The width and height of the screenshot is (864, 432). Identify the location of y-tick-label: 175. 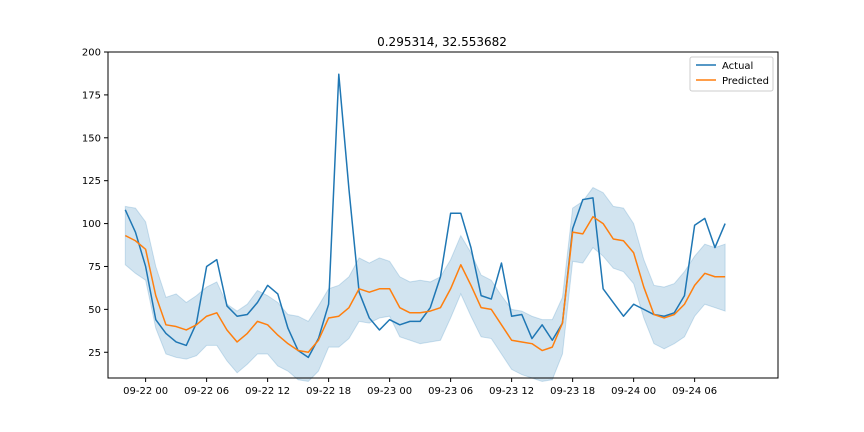
(91, 95).